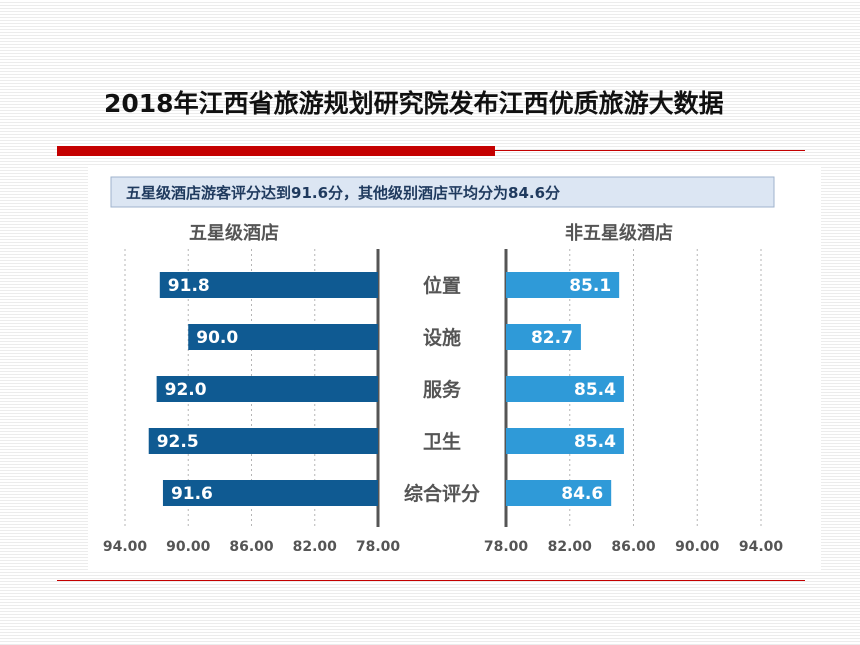 The image size is (860, 645). Describe the element at coordinates (619, 233) in the screenshot. I see `right-panel-heading: 非五星级酒店` at that location.